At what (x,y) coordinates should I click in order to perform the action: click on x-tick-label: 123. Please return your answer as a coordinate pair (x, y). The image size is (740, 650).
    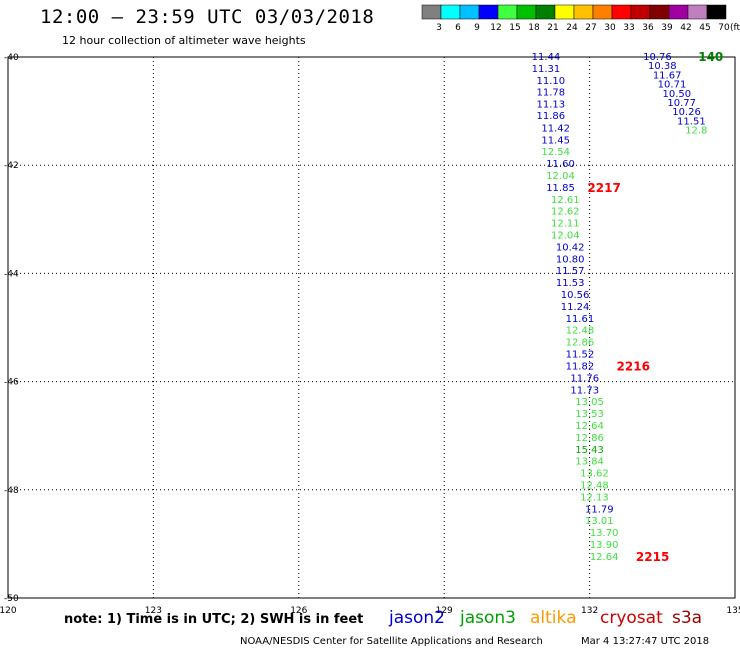
    Looking at the image, I should click on (153, 611).